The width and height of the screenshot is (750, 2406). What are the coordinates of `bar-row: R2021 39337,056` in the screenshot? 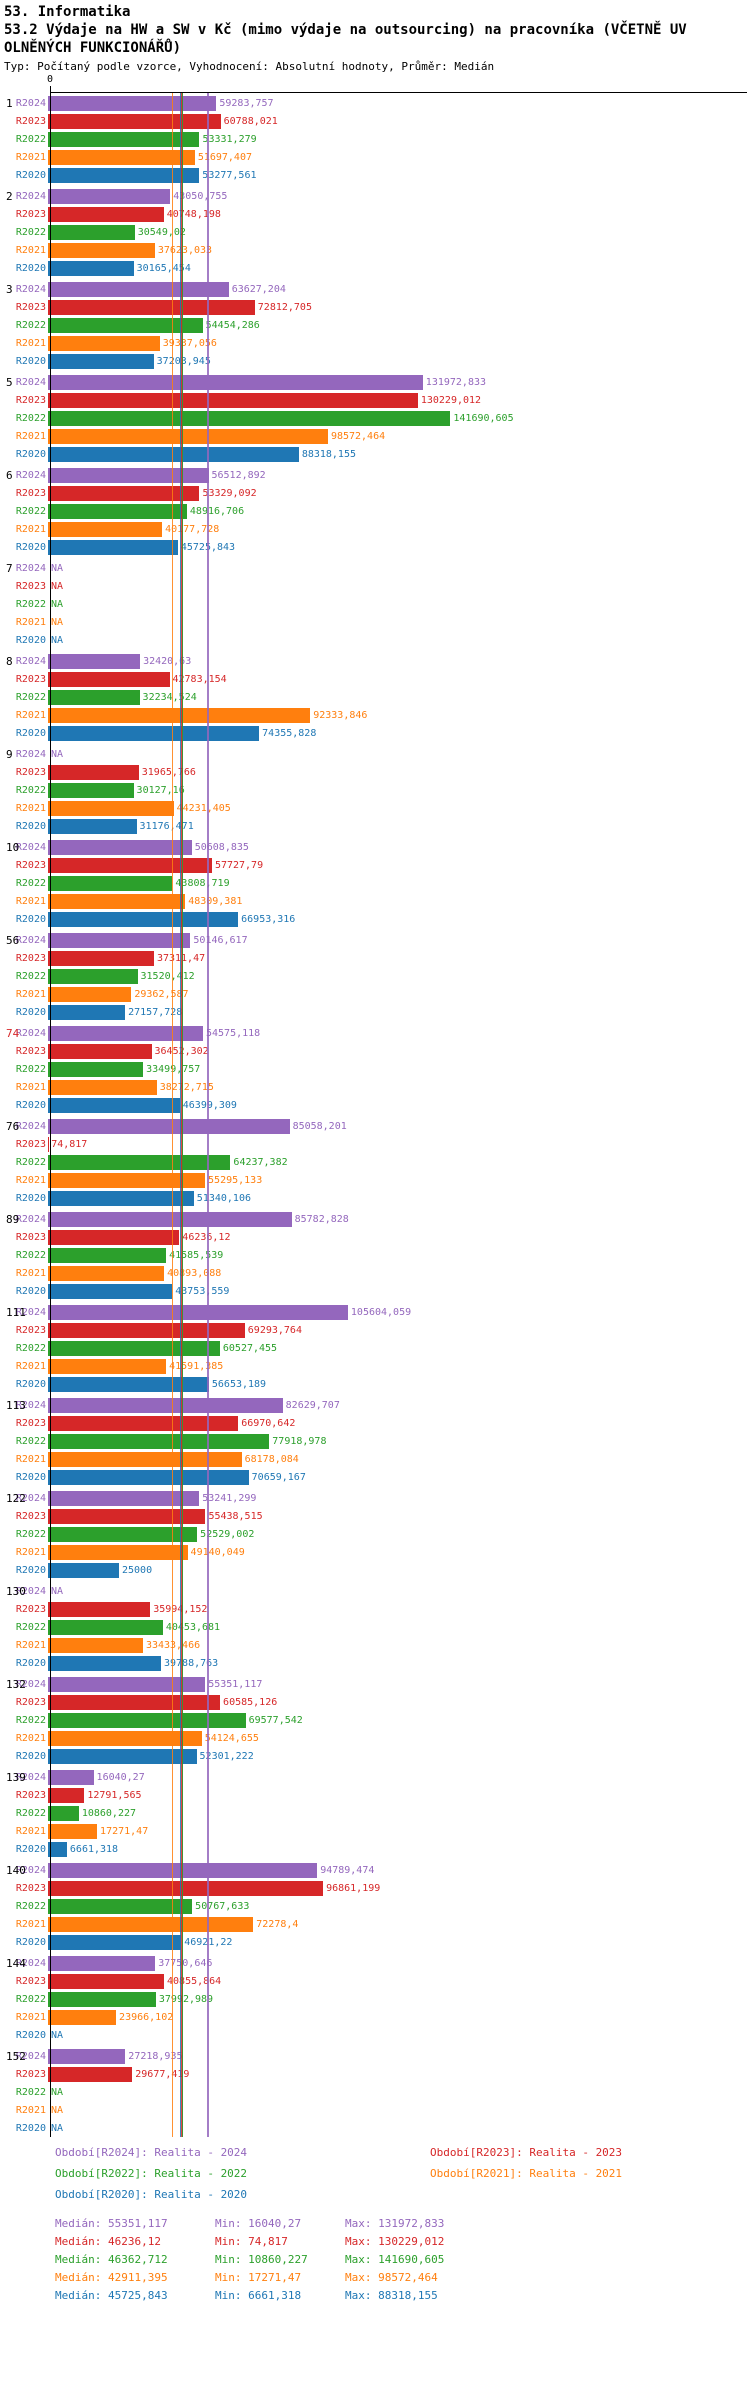 It's located at (375, 343).